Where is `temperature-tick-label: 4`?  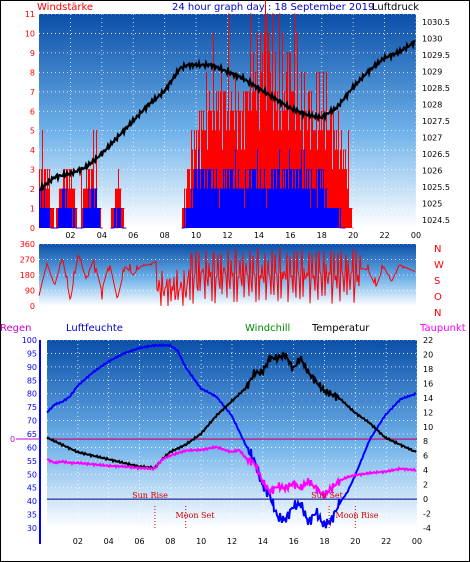
temperature-tick-label: 4 is located at coordinates (425, 470).